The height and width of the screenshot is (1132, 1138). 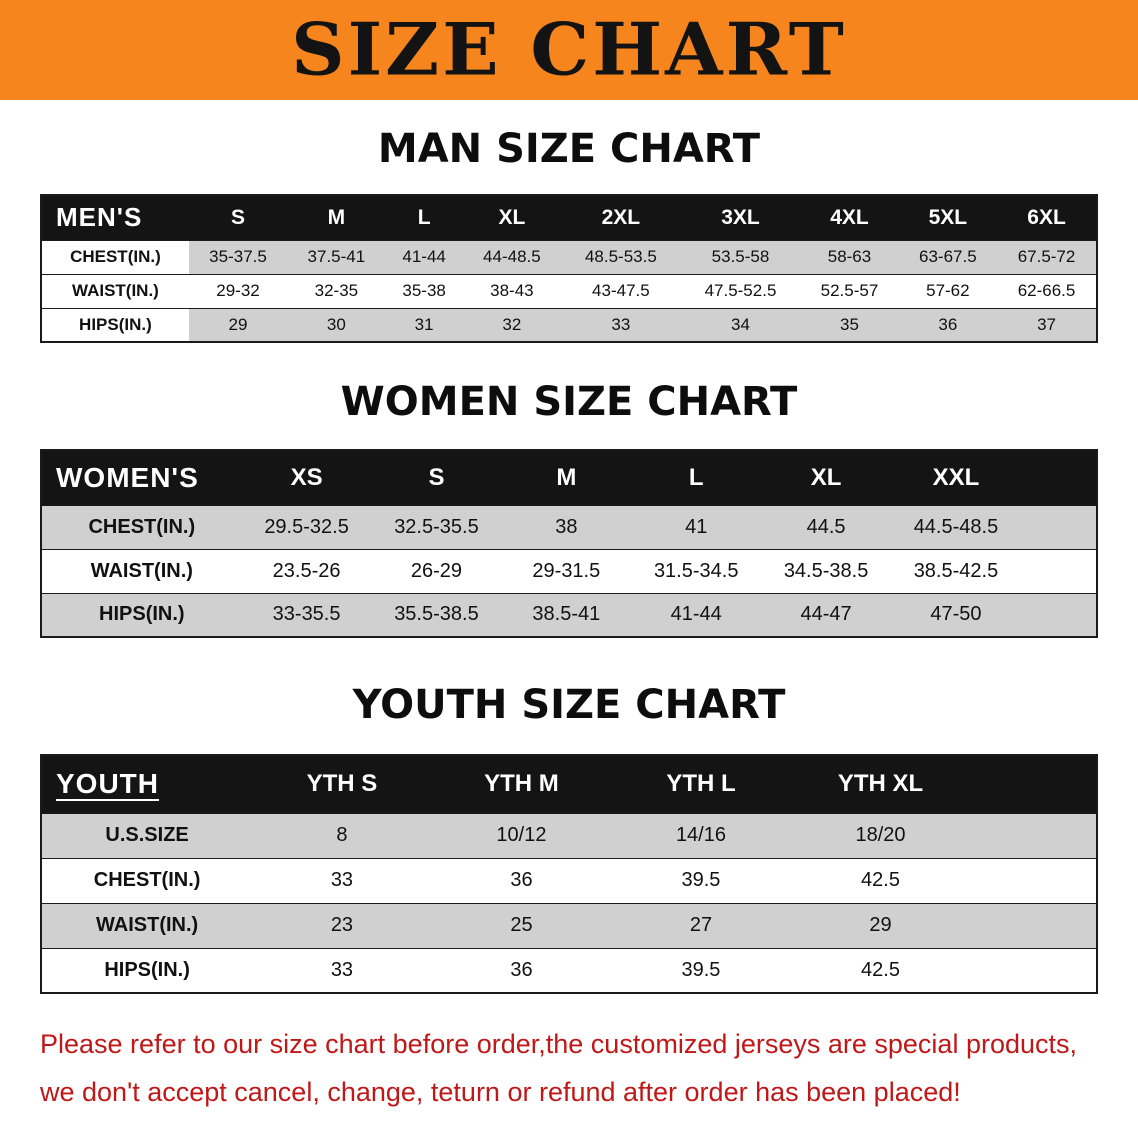 What do you see at coordinates (1047, 324) in the screenshot?
I see `men-cell-3-9: 37` at bounding box center [1047, 324].